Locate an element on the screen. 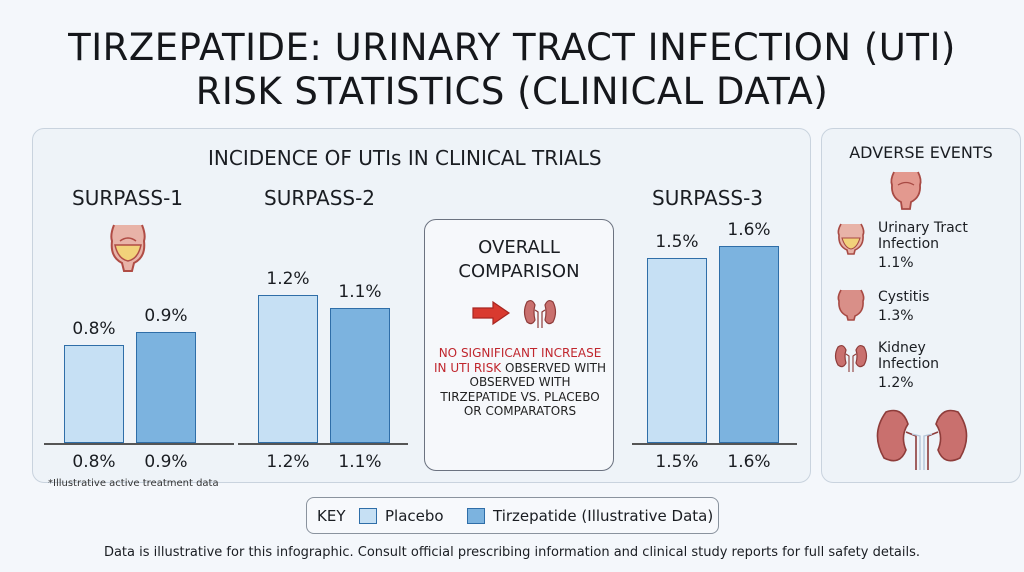 Image resolution: width=1024 pixels, height=572 pixels. ae-item-cystitis: Cystitis 1.3% is located at coordinates (903, 306).